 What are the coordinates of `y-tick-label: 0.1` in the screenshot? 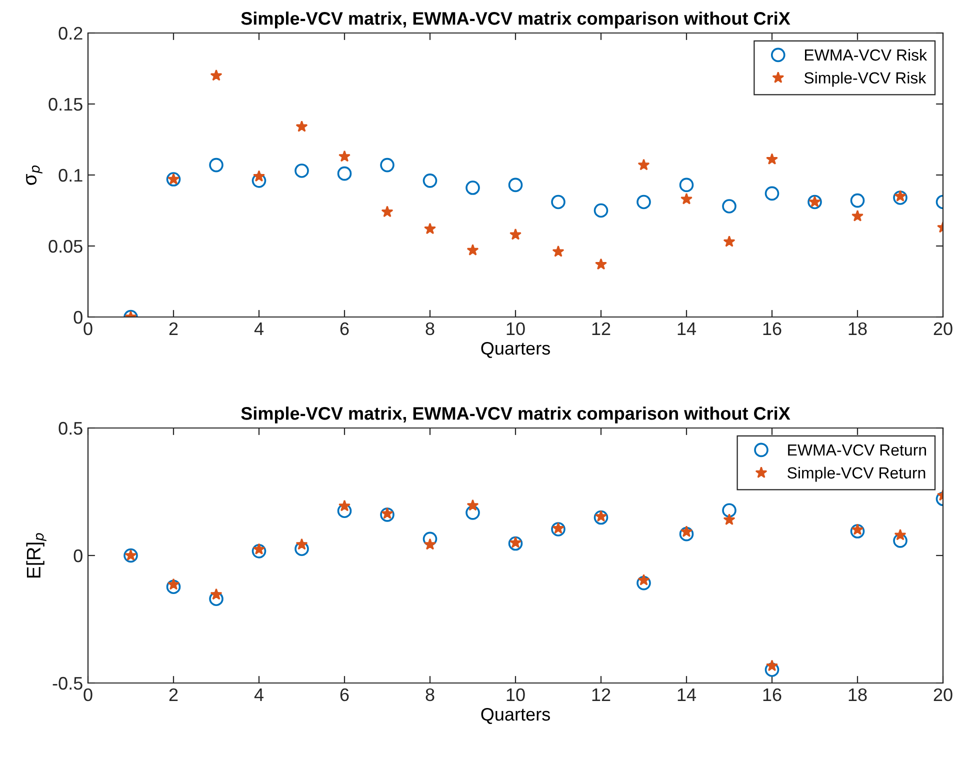 It's located at (70, 175).